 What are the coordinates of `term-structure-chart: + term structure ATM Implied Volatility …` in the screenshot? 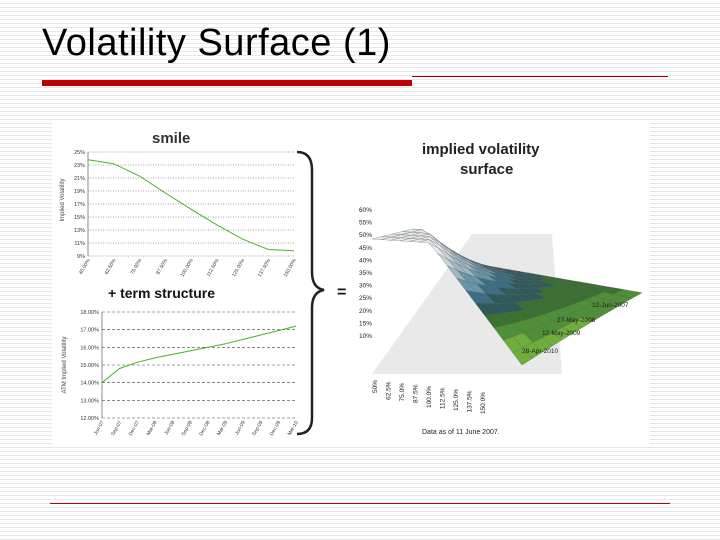 It's located at (181, 361).